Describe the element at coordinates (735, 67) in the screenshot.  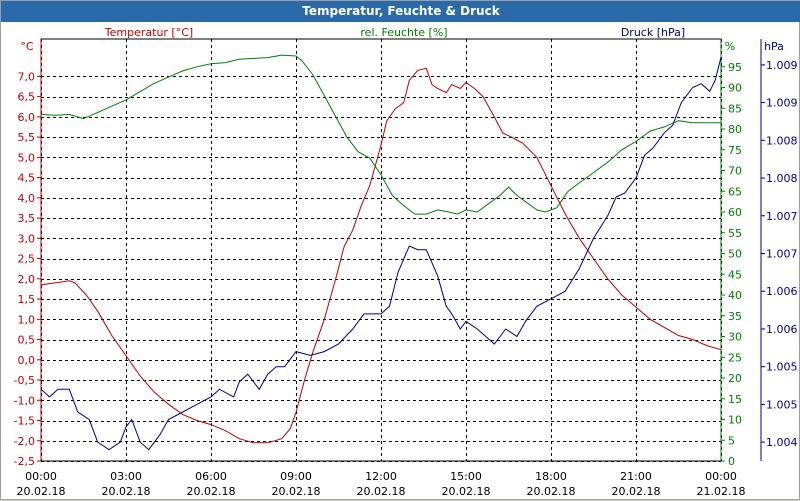
I see `humidity-tick-label: 95` at that location.